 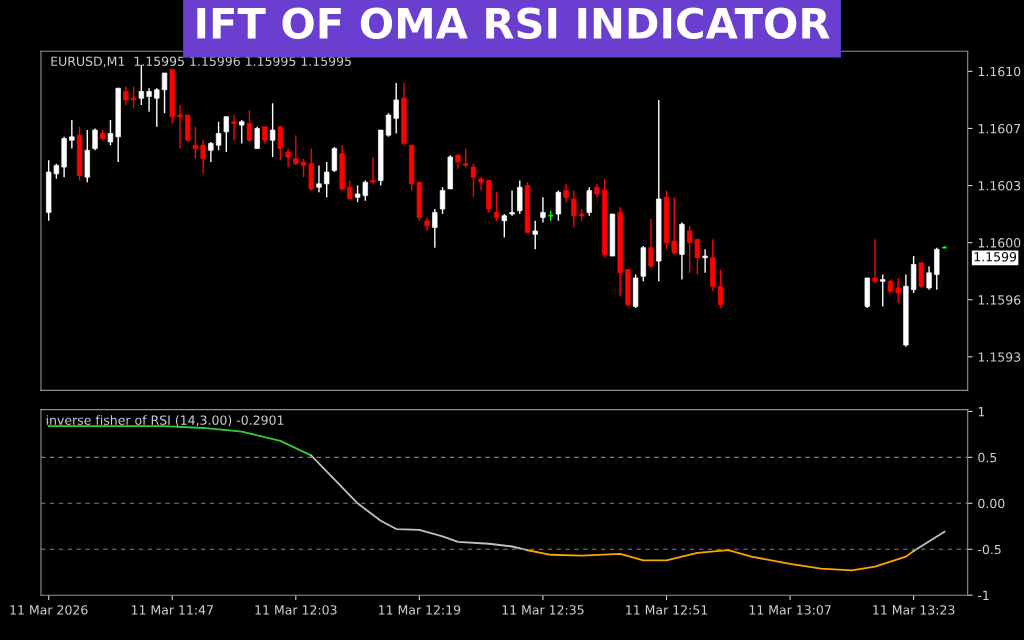 I want to click on x-tick-label: 11 Mar 2026, so click(x=49, y=610).